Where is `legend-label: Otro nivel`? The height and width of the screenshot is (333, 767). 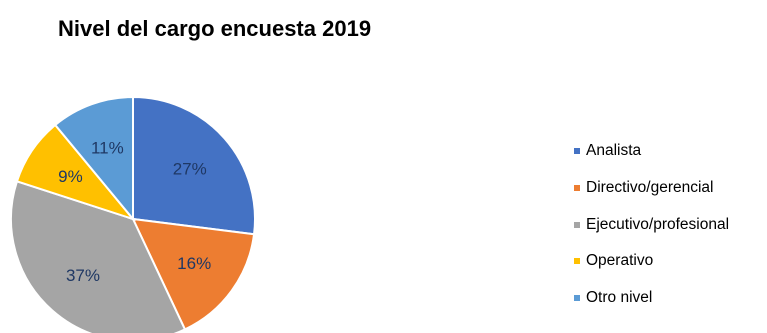
legend-label: Otro nivel is located at coordinates (619, 298).